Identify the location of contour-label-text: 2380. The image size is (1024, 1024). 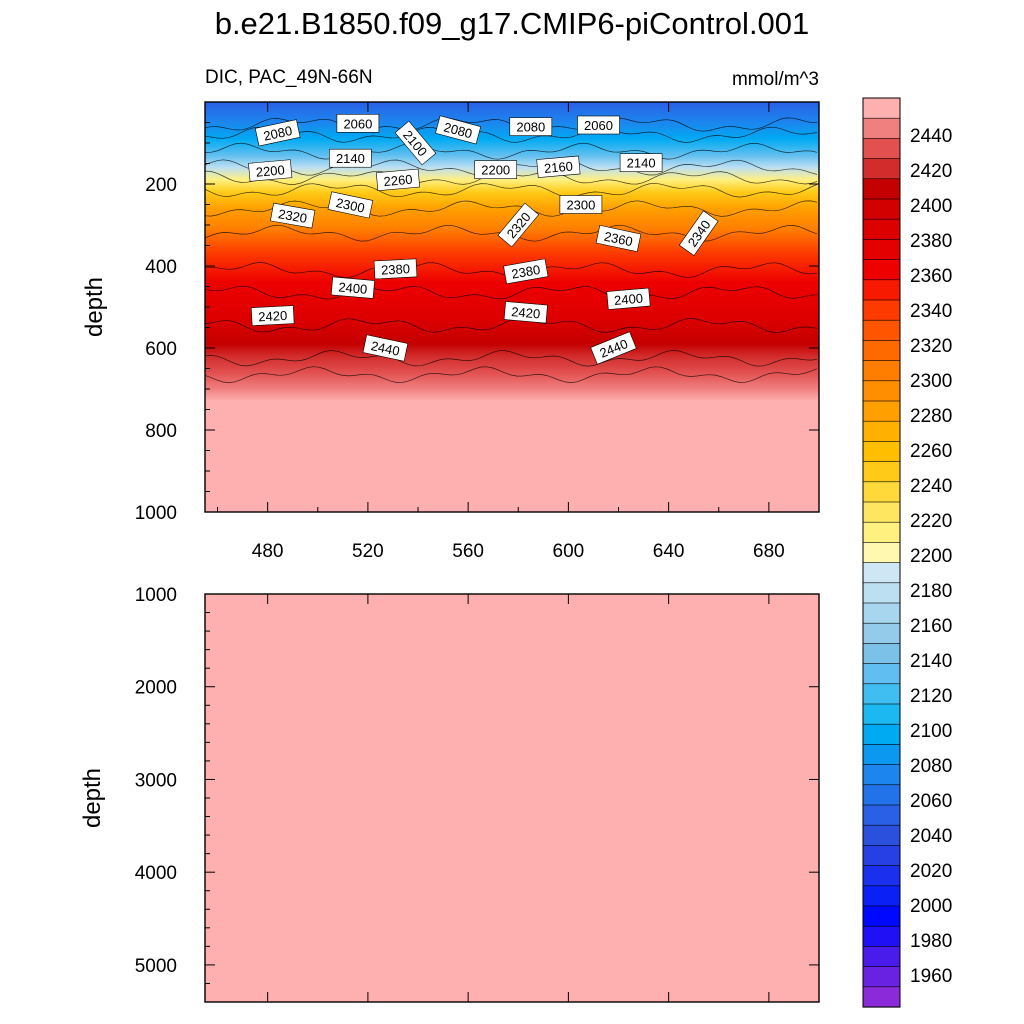
(396, 269).